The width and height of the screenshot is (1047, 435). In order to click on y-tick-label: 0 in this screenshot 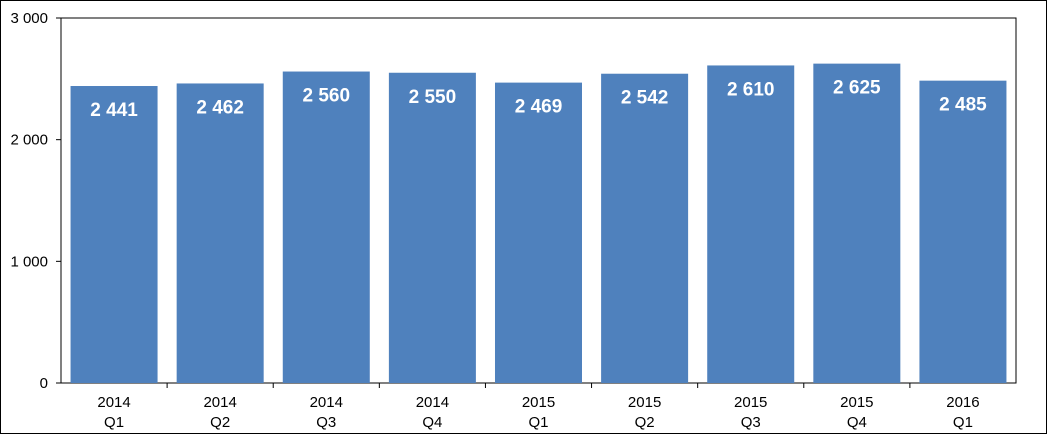, I will do `click(44, 383)`.